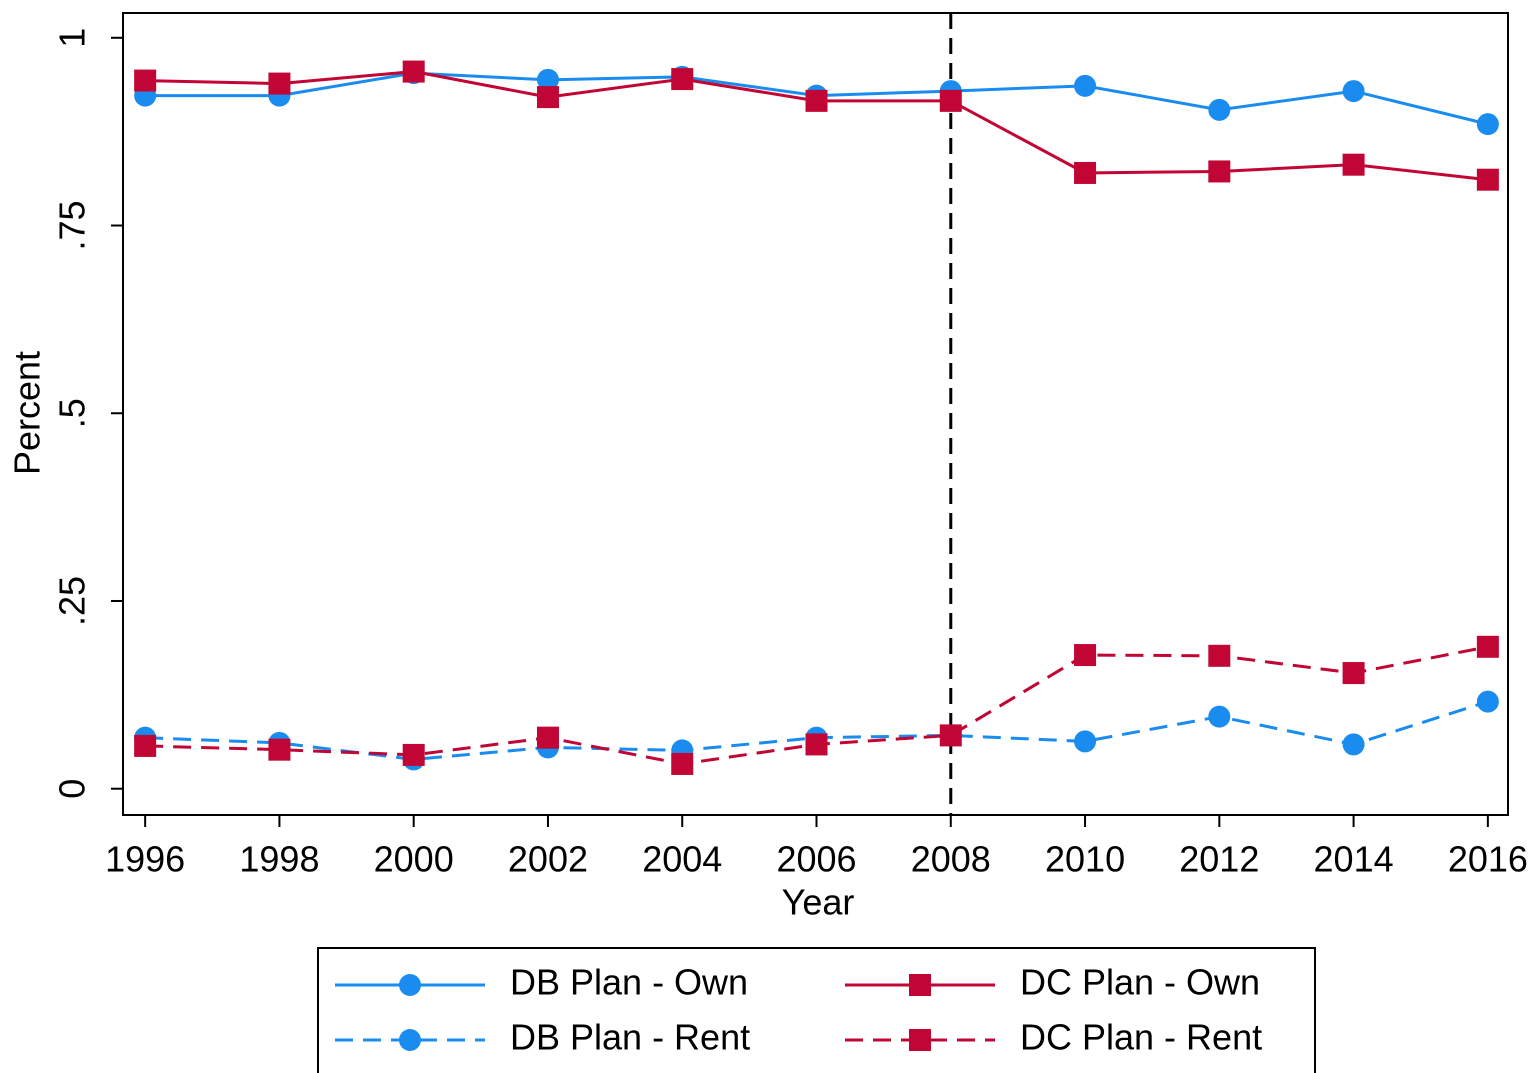 This screenshot has height=1073, width=1539. Describe the element at coordinates (72, 789) in the screenshot. I see `y-tick-label: 0` at that location.